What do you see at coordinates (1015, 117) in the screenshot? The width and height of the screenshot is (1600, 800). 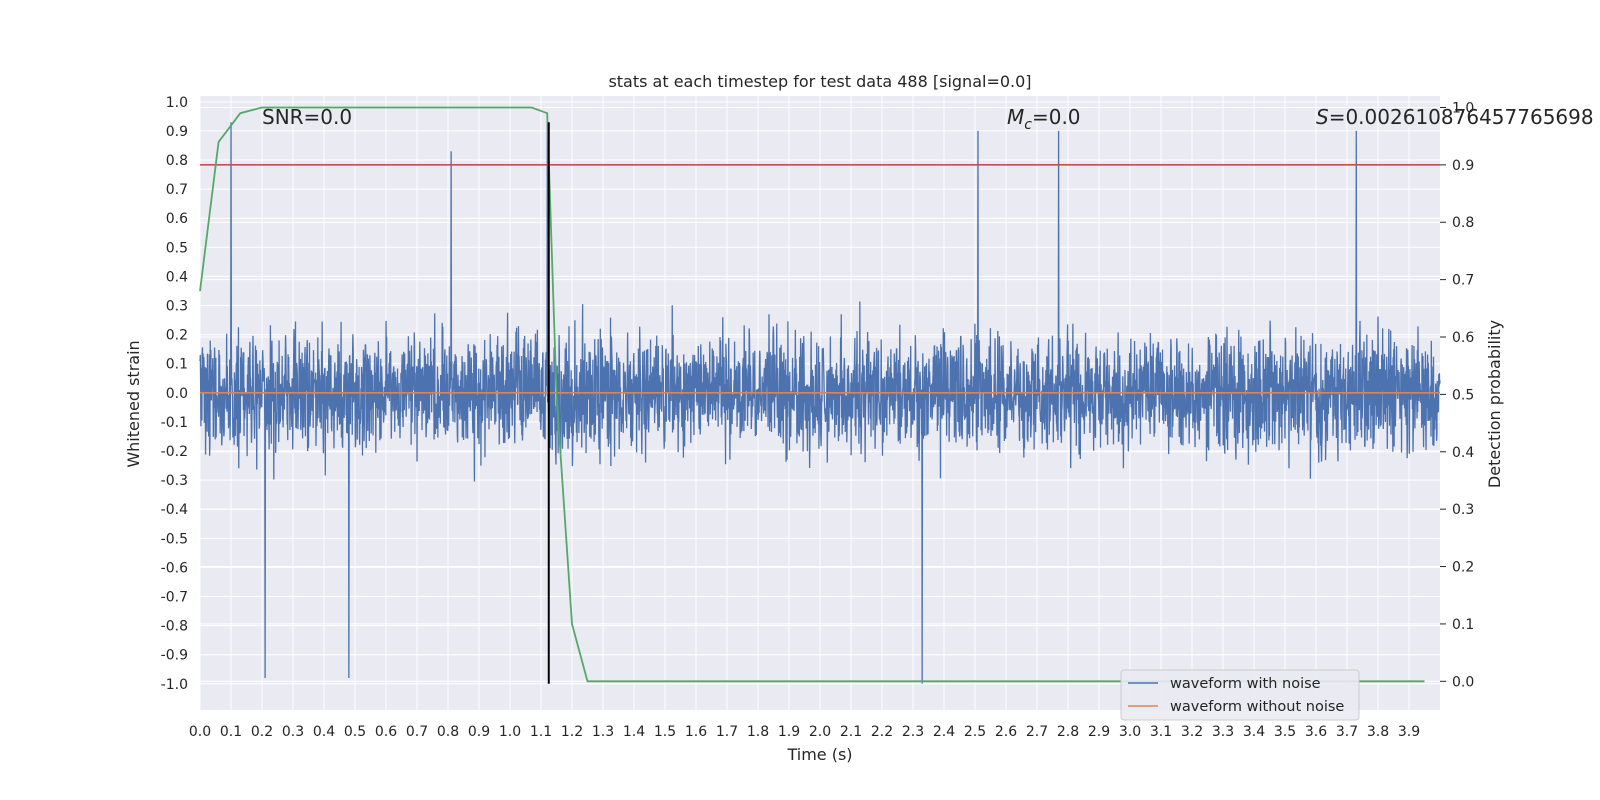 I see `mc-symbol: M` at bounding box center [1015, 117].